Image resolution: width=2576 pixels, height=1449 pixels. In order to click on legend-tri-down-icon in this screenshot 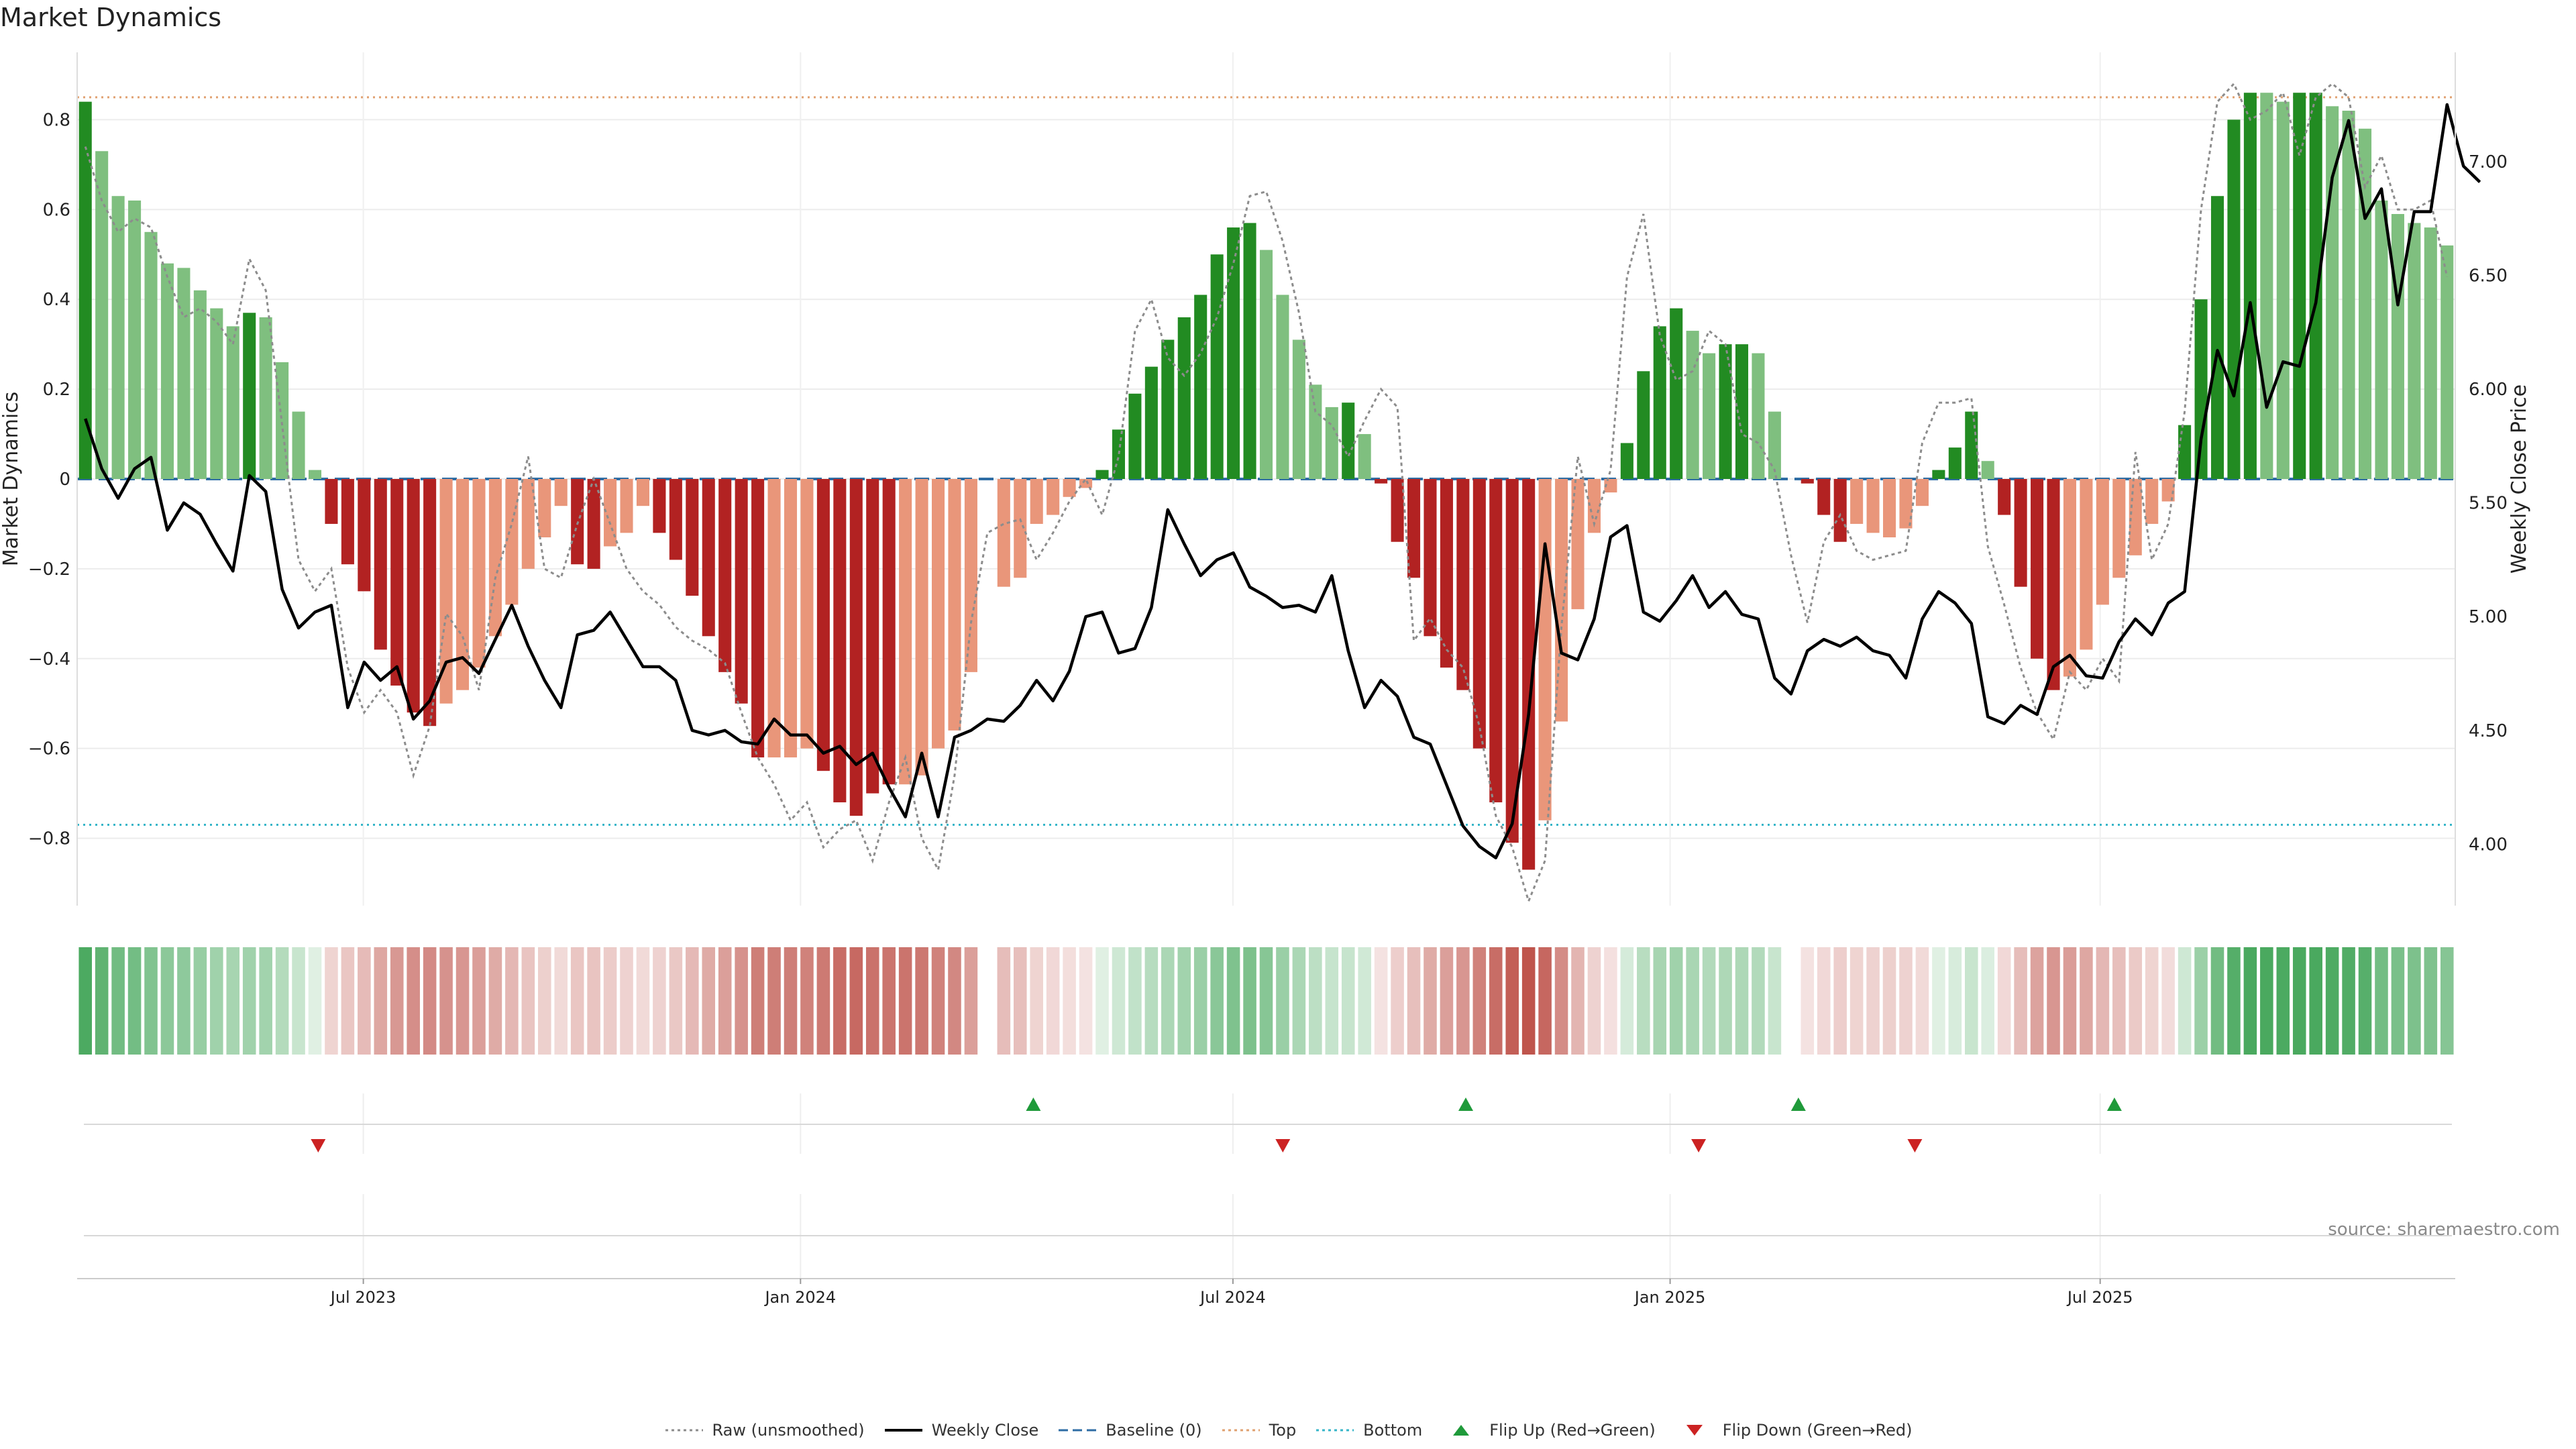, I will do `click(1694, 1430)`.